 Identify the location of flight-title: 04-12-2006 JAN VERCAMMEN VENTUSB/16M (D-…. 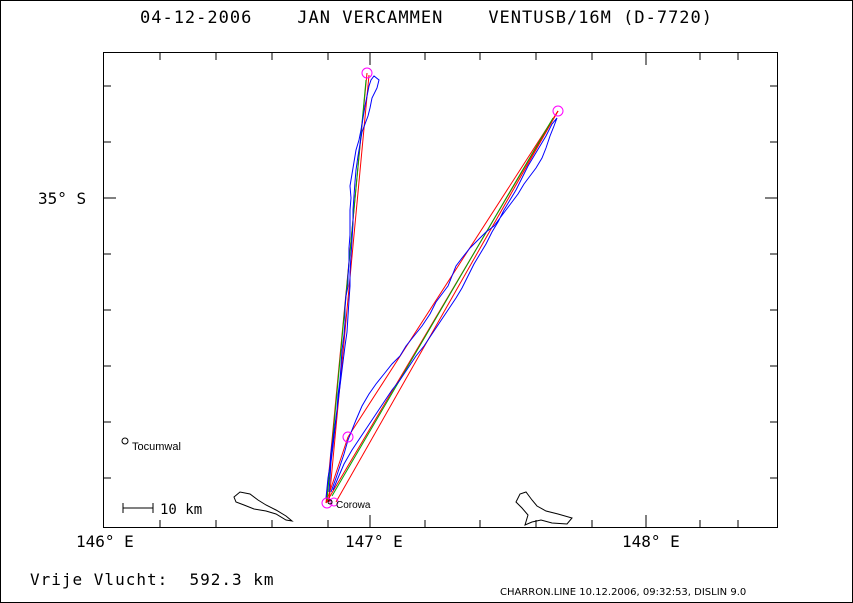
(426, 18).